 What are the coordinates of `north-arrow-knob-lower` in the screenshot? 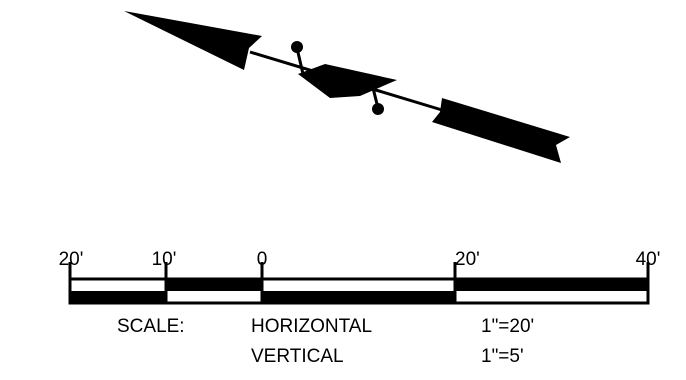 It's located at (378, 109).